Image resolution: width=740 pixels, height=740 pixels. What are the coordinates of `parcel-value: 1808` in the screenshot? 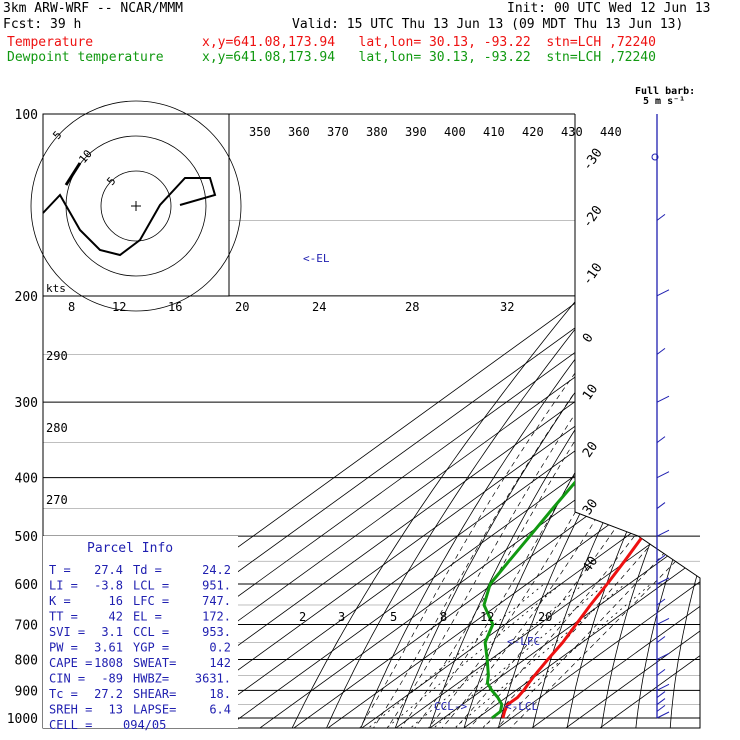 It's located at (108, 663).